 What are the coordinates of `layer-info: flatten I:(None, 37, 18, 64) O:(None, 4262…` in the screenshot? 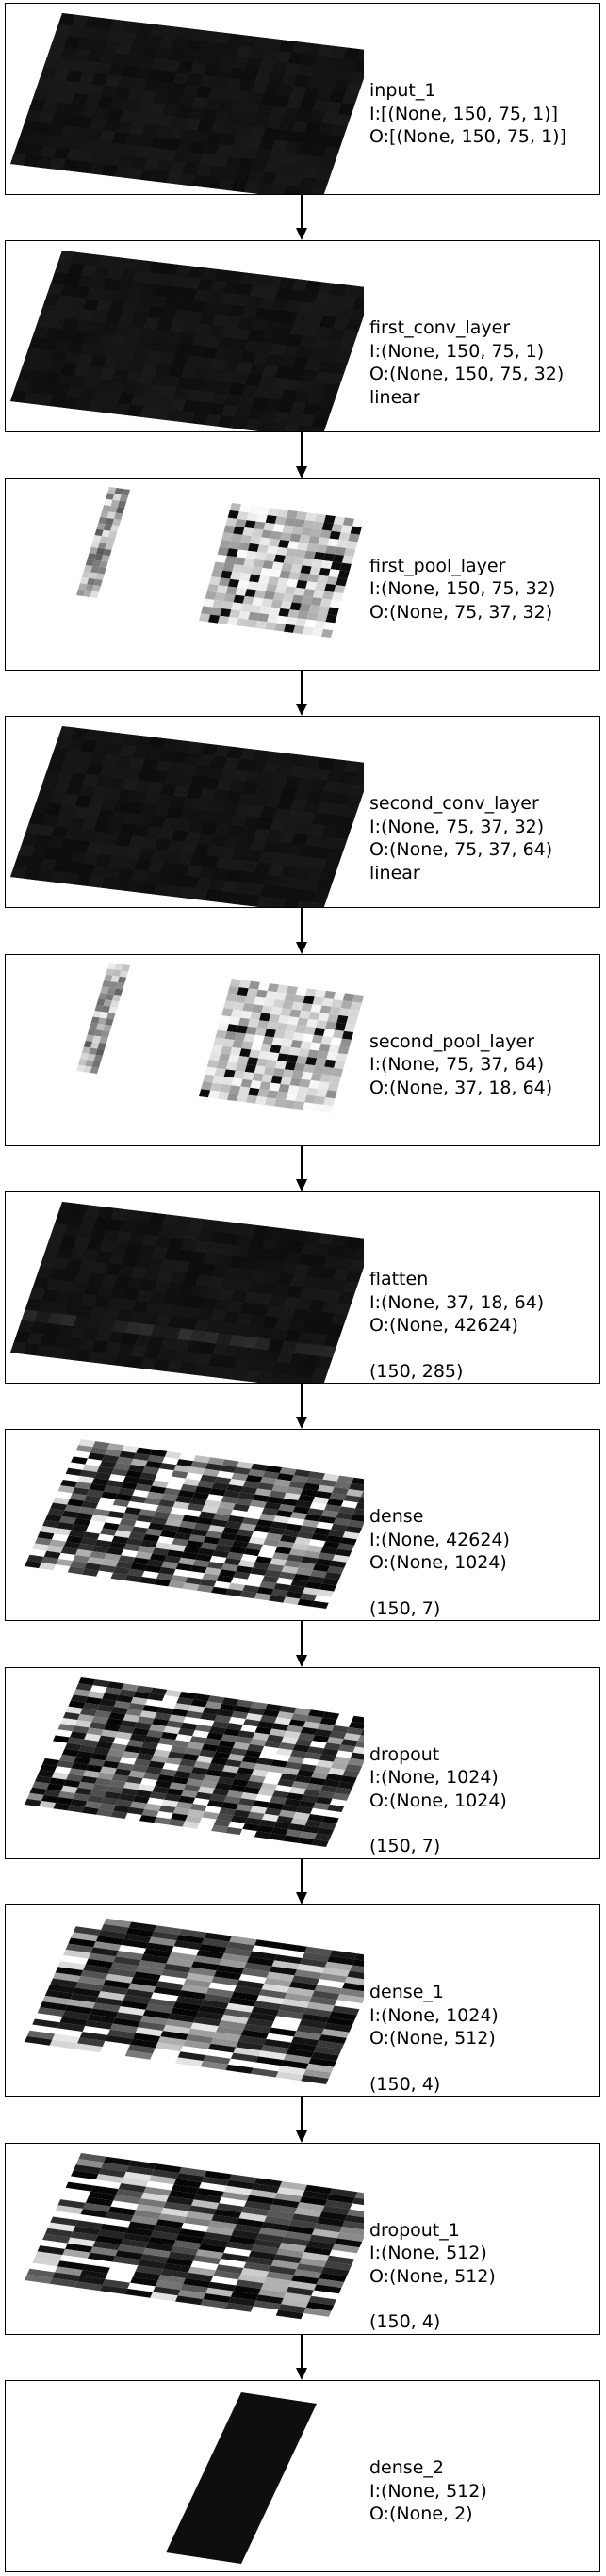 It's located at (456, 1325).